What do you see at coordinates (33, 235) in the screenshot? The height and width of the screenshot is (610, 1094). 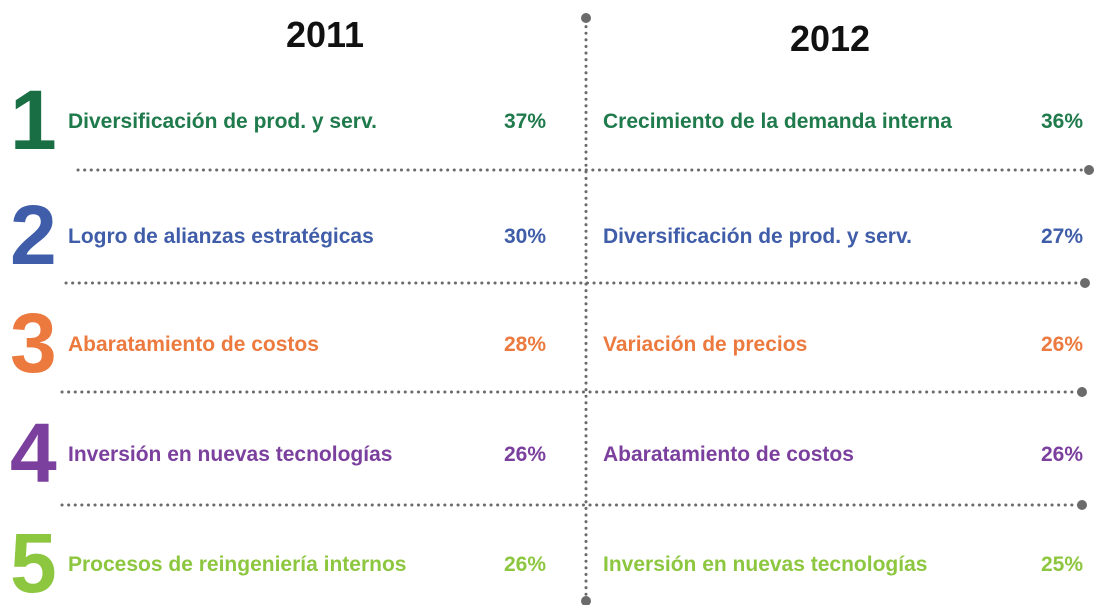 I see `rank-number: 2` at bounding box center [33, 235].